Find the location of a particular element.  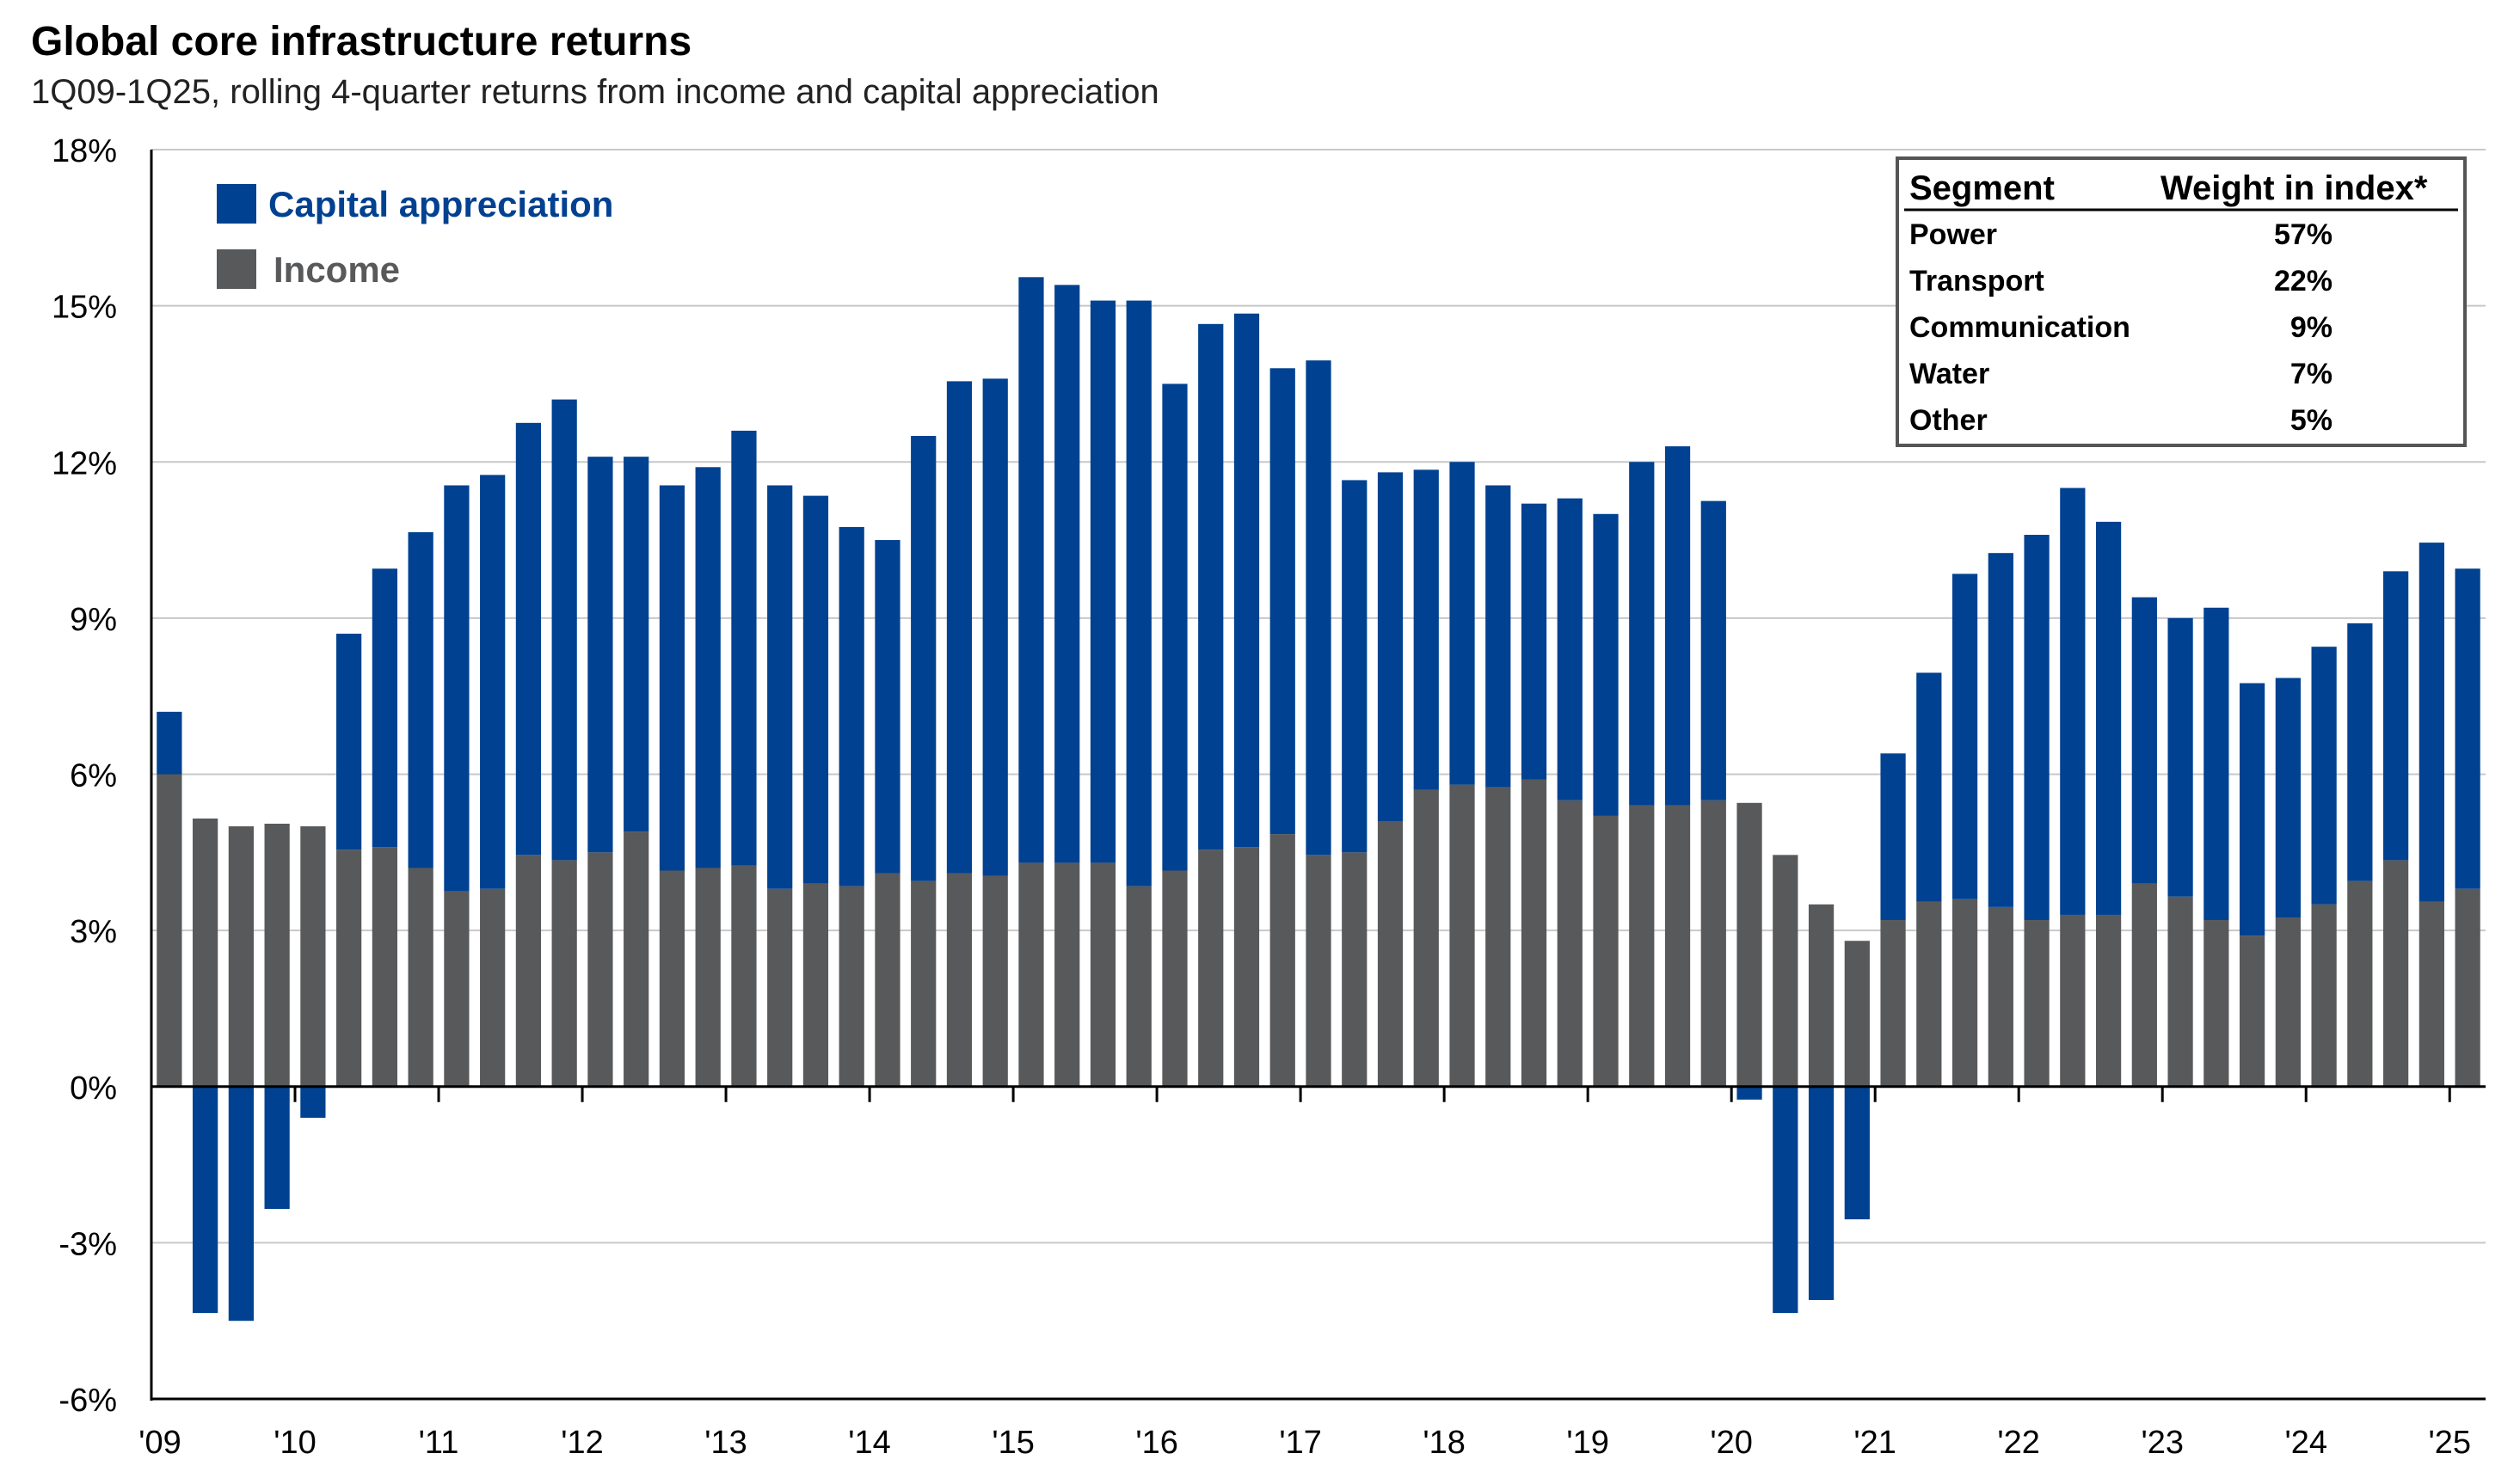

y-axis-ticks: -6% -3% 0% 3% 6% 9% 12% 15% 18% is located at coordinates (84, 776).